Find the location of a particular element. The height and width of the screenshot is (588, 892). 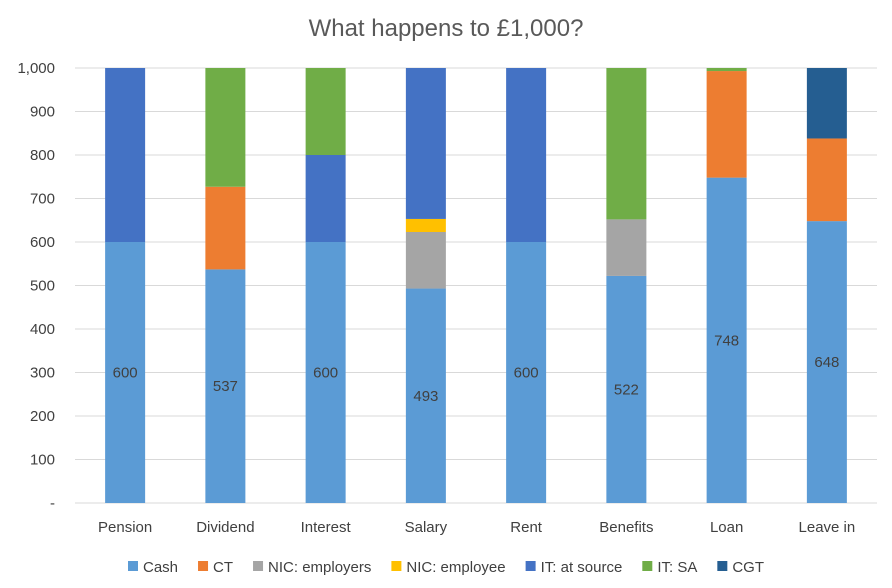

data-labels: 600 537 600 493 600 522 748 648 is located at coordinates (476, 368).